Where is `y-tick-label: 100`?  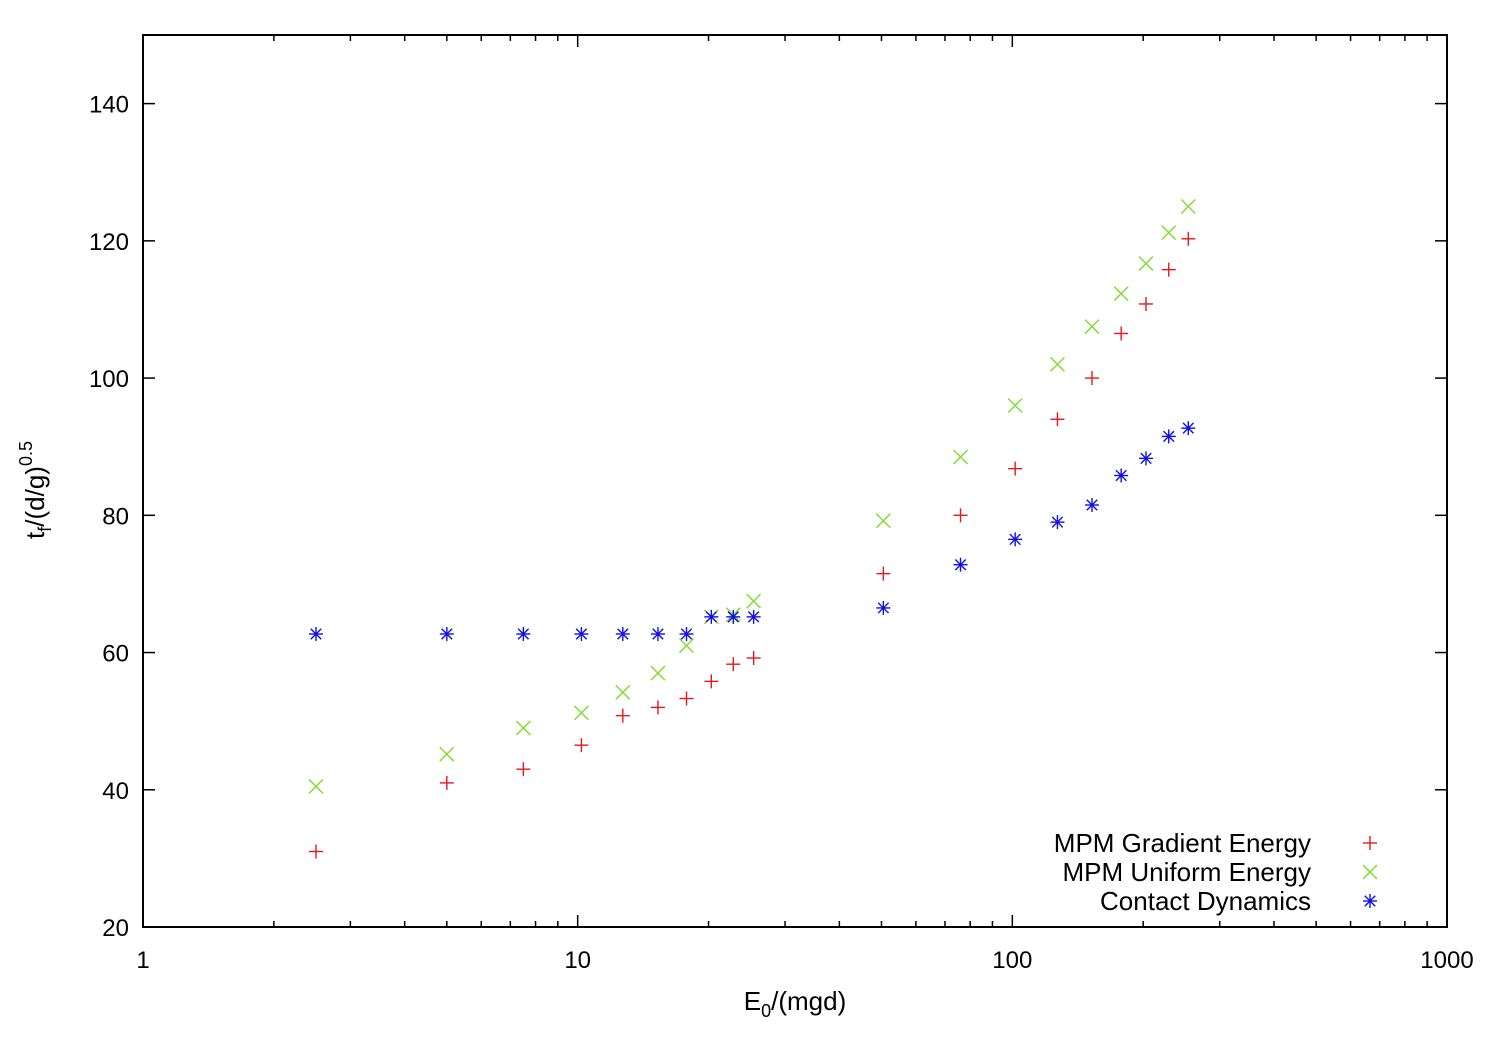 y-tick-label: 100 is located at coordinates (109, 379).